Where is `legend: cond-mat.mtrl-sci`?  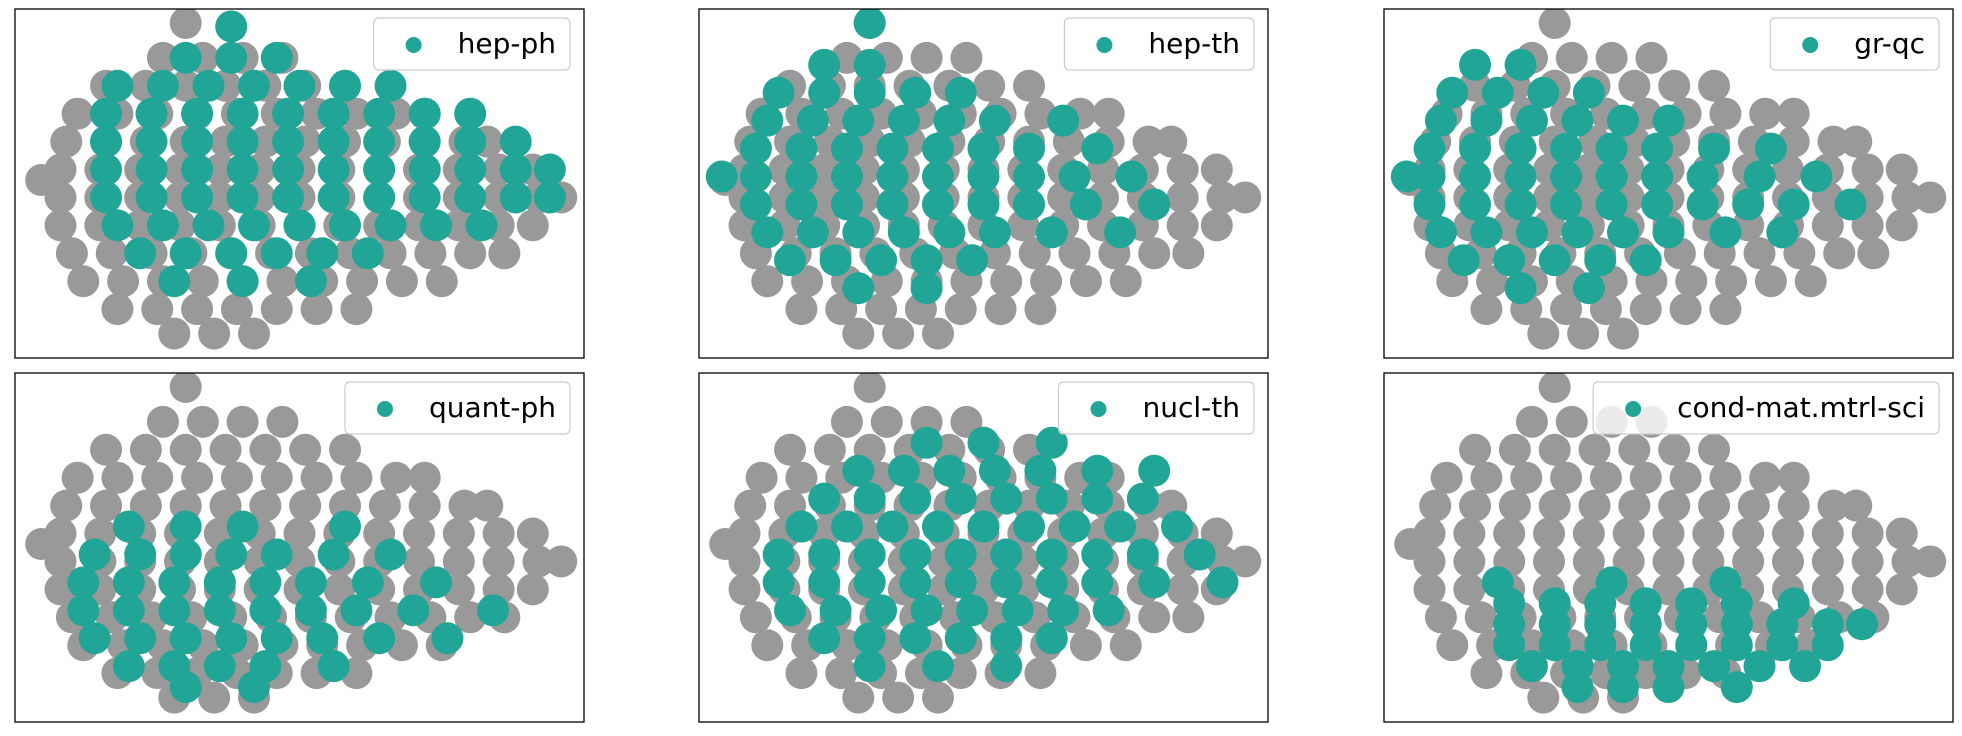
legend: cond-mat.mtrl-sci is located at coordinates (1766, 408).